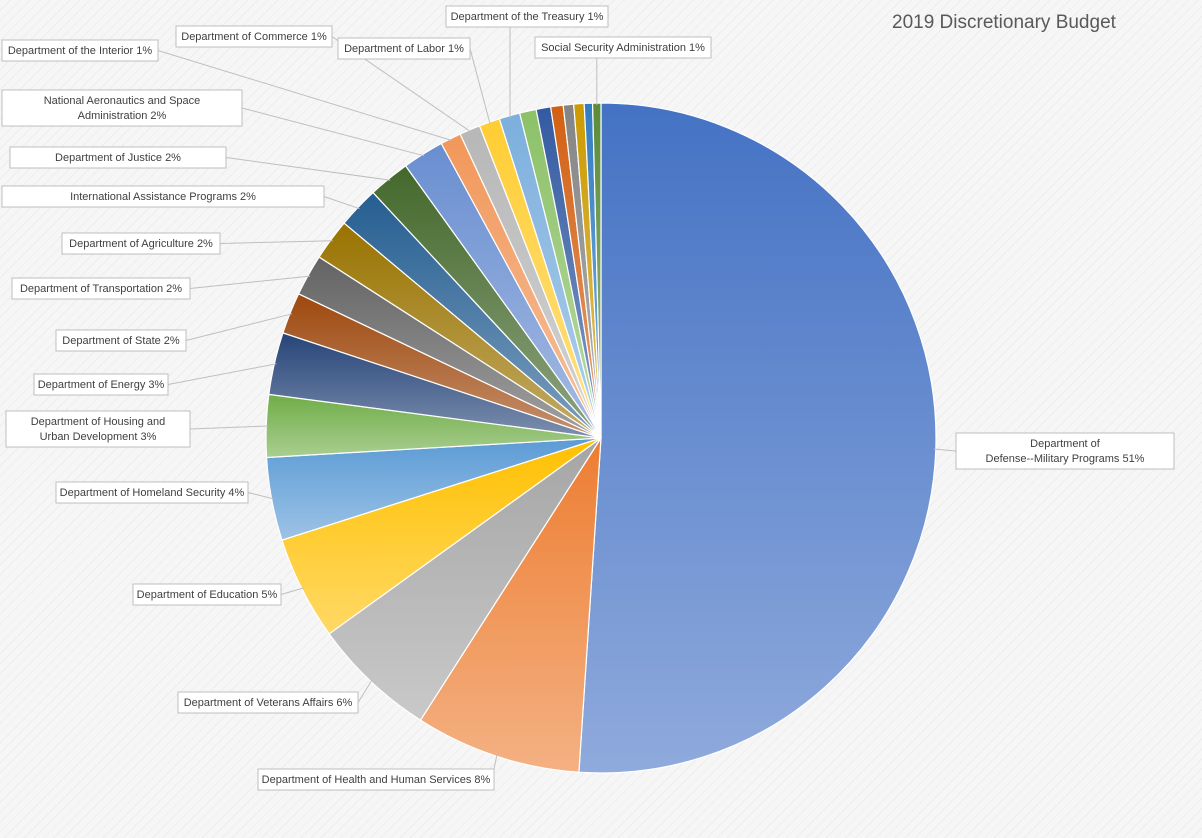 The image size is (1202, 838). I want to click on data-label-social-security-administration: Social Security Administration 1%, so click(623, 47).